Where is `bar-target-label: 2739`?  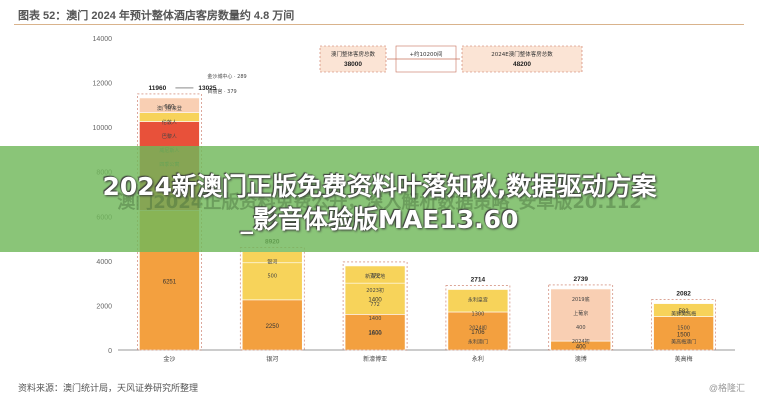 bar-target-label: 2739 is located at coordinates (581, 279).